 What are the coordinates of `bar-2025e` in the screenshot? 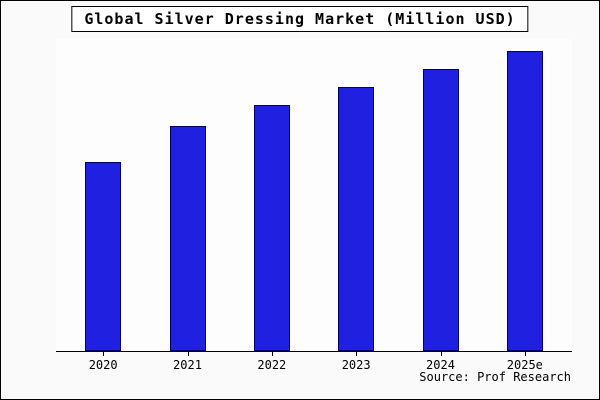 It's located at (524, 201).